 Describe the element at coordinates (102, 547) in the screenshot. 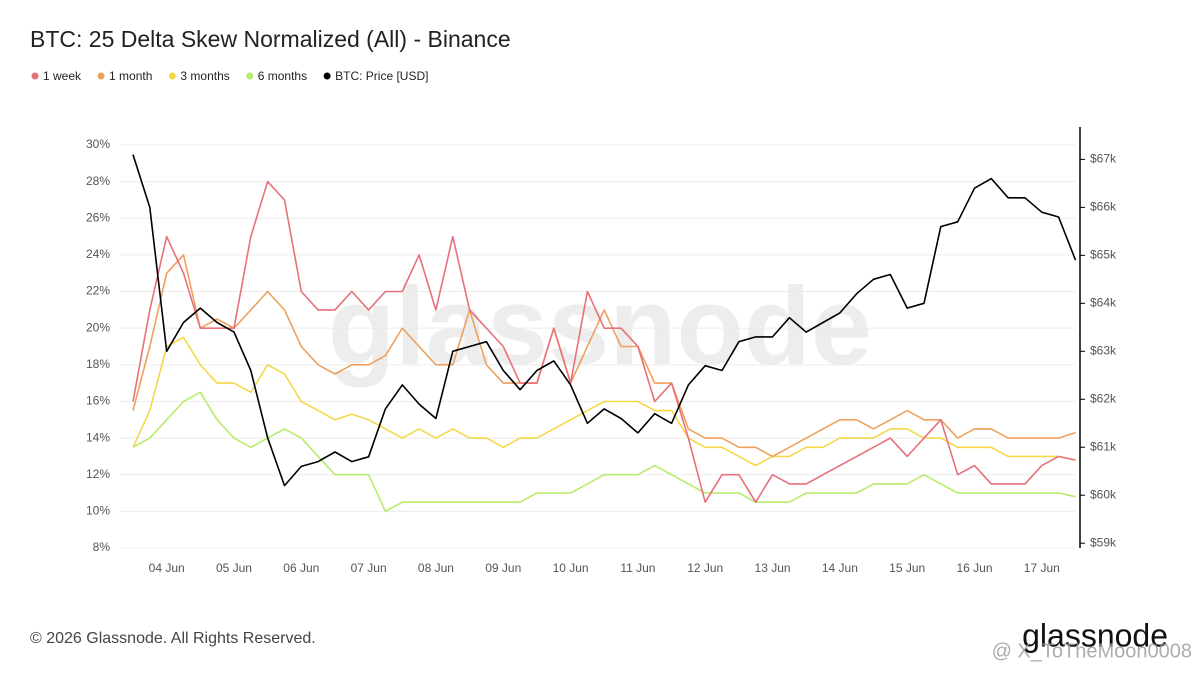

I see `y-tick-label: 8%` at that location.